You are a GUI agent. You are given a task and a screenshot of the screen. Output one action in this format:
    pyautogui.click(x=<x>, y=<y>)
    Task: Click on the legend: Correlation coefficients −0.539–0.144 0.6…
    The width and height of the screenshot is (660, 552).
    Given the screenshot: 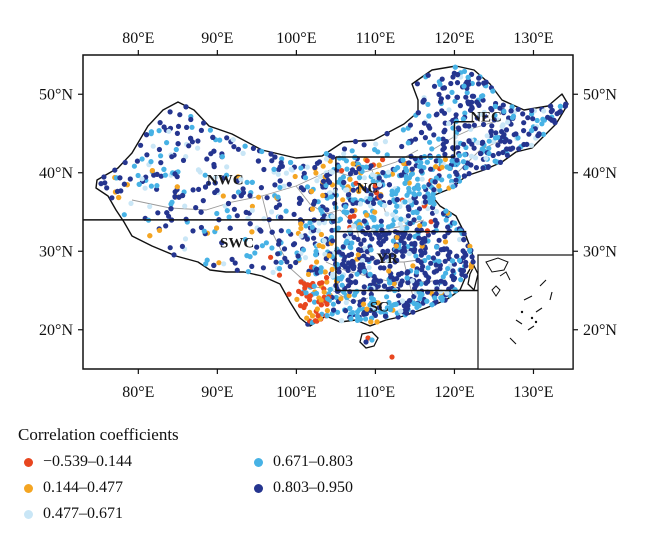 What is the action you would take?
    pyautogui.click(x=278, y=475)
    